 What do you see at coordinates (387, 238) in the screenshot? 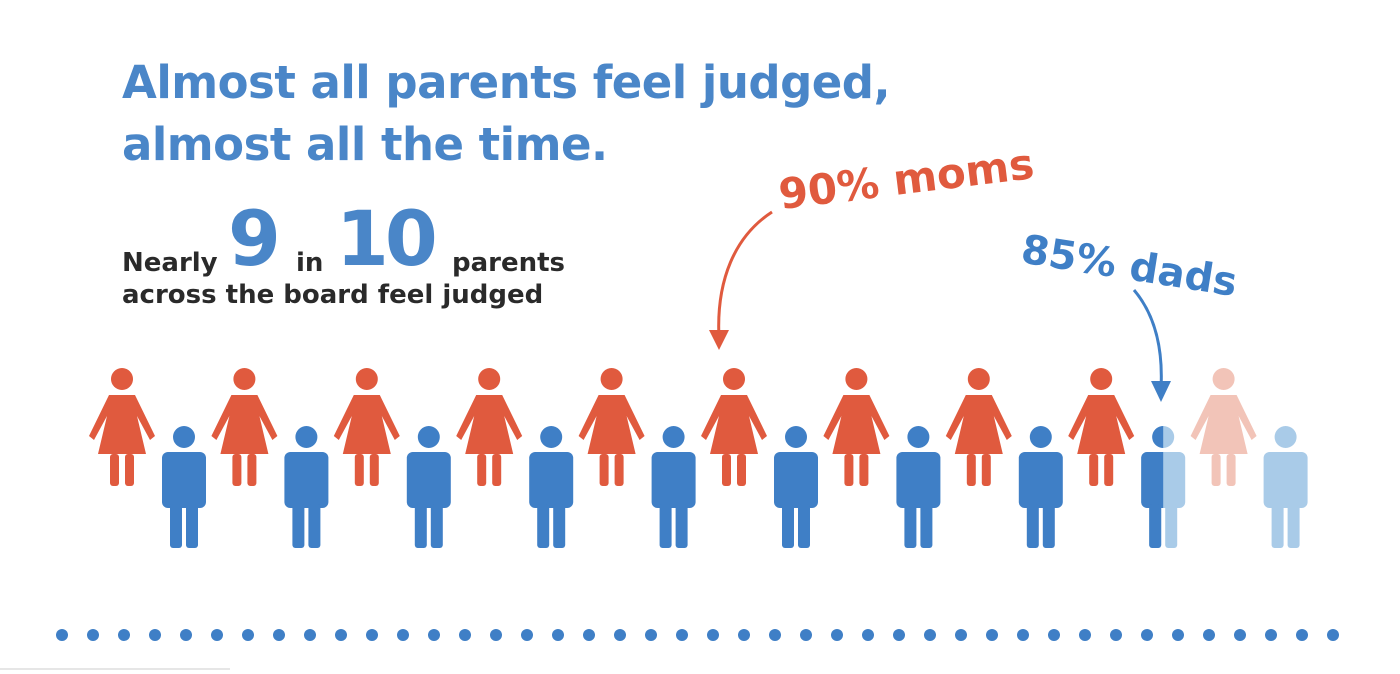
I see `stat-number-10: 10` at bounding box center [387, 238].